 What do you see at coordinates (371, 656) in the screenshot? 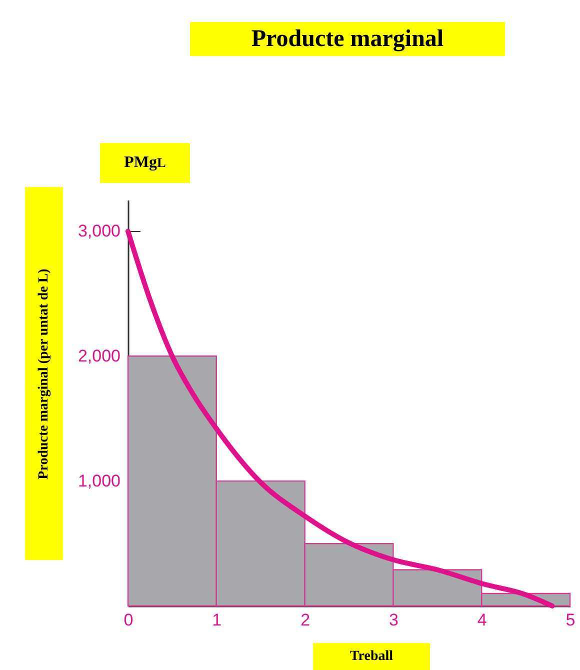
I see `x-axis-title: Treball` at bounding box center [371, 656].